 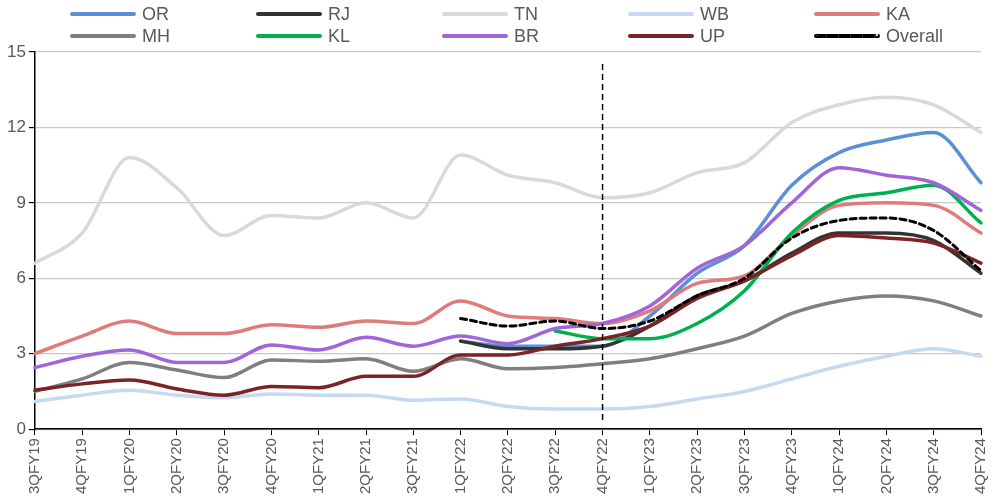 What do you see at coordinates (81, 466) in the screenshot?
I see `x-tick-label: 4QFY19` at bounding box center [81, 466].